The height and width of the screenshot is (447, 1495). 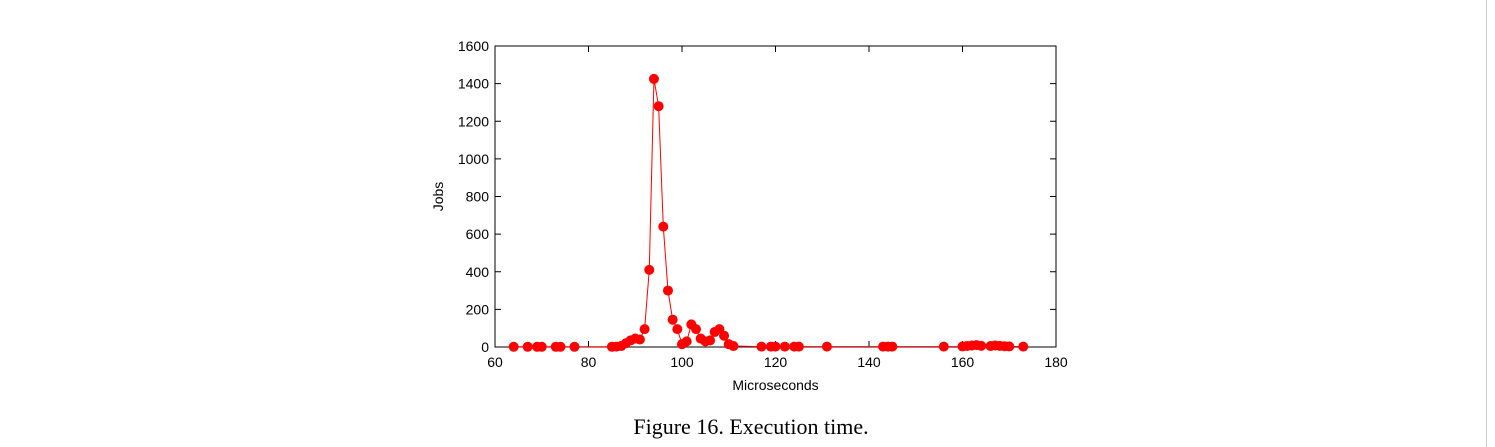 I want to click on x-tick-label: 120, so click(x=776, y=362).